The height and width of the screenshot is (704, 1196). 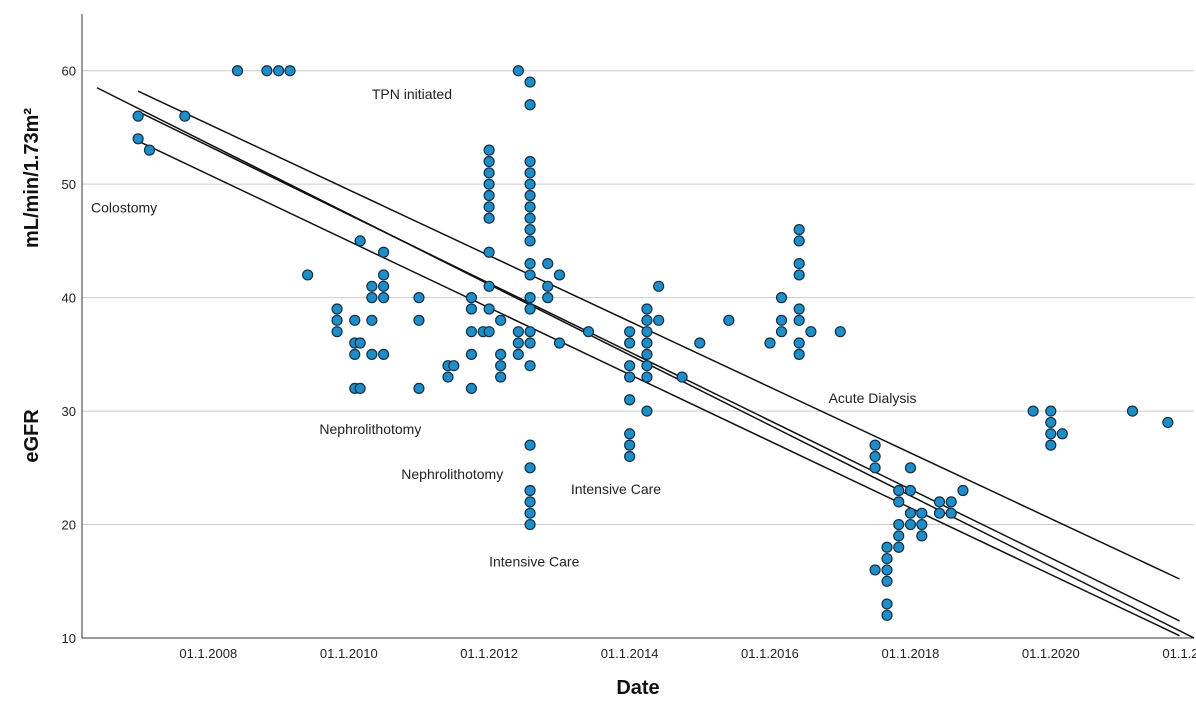 What do you see at coordinates (911, 653) in the screenshot?
I see `x-tick-label: 01.1.2018` at bounding box center [911, 653].